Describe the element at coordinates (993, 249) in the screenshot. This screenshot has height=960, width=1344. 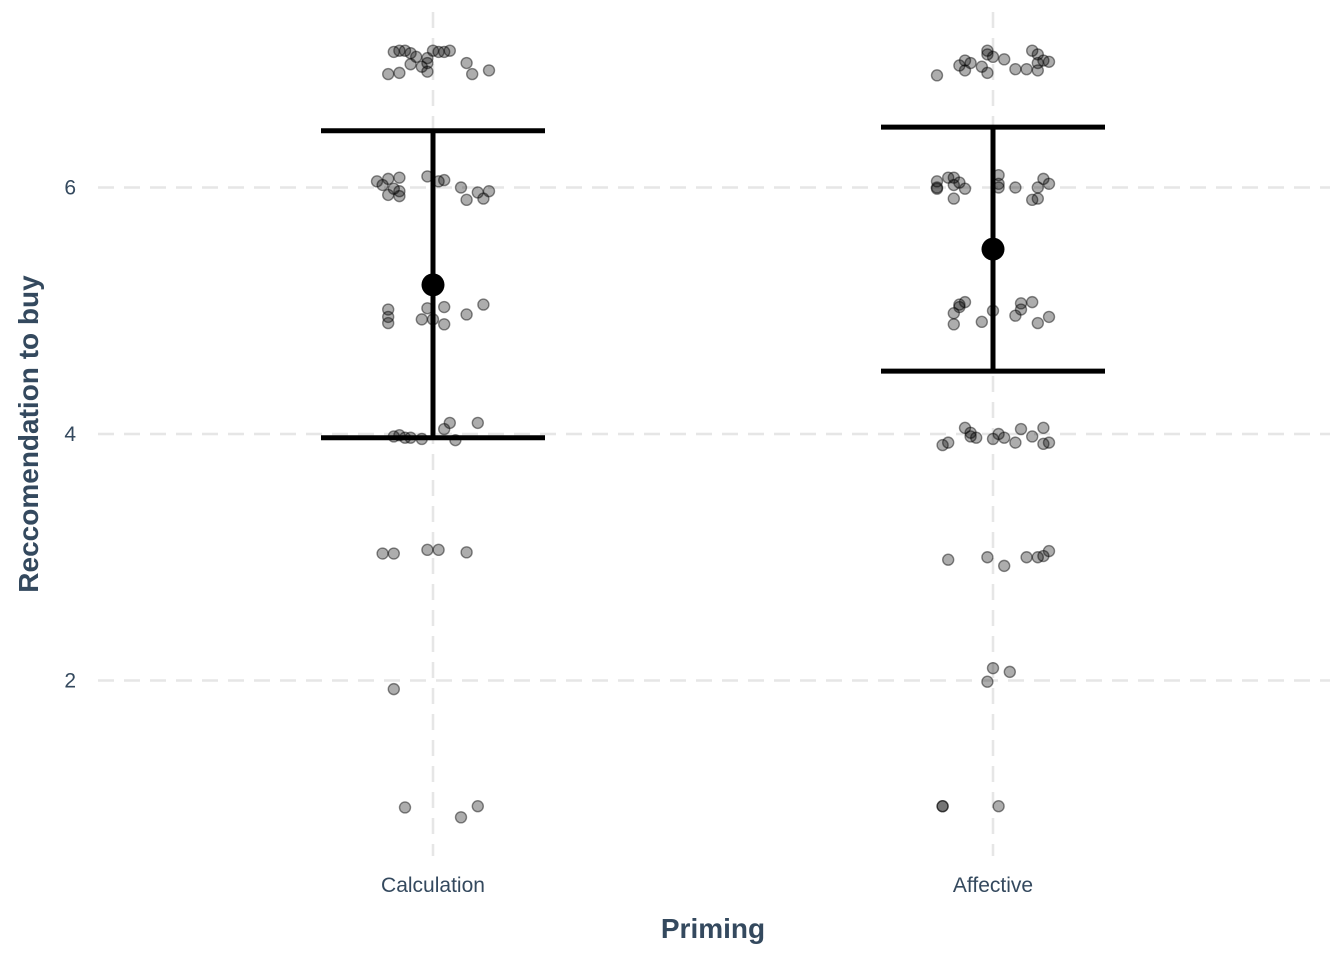
I see `mean-point` at that location.